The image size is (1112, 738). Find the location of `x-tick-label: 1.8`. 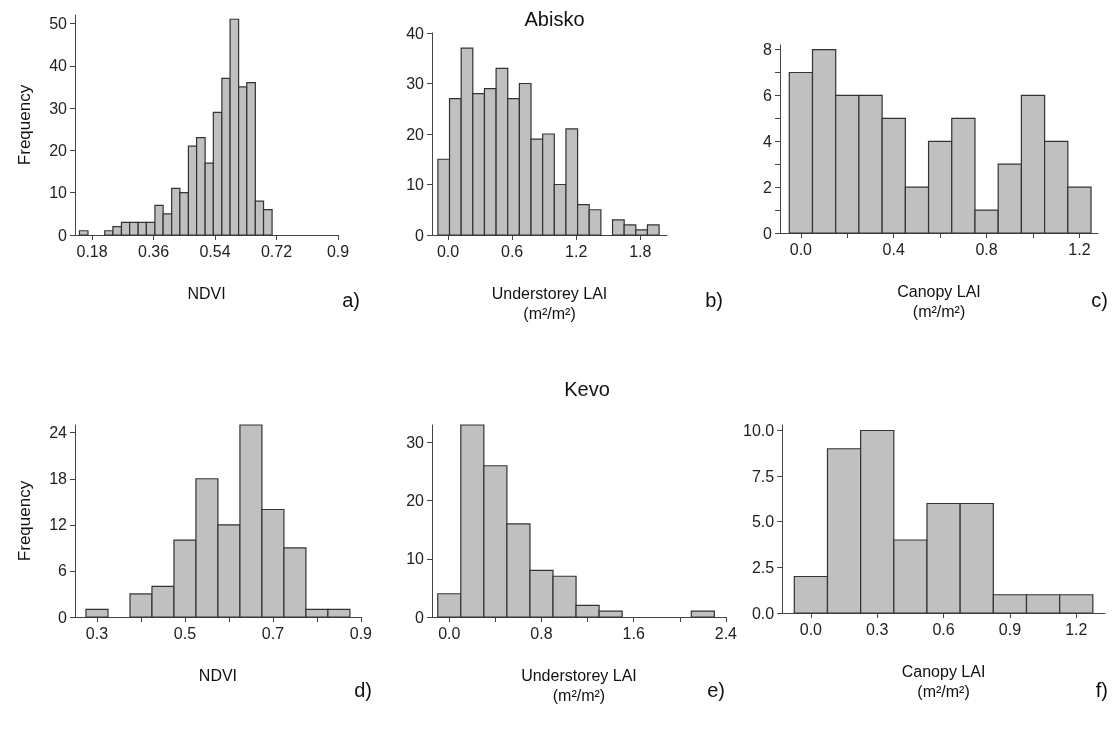

x-tick-label: 1.8 is located at coordinates (640, 251).